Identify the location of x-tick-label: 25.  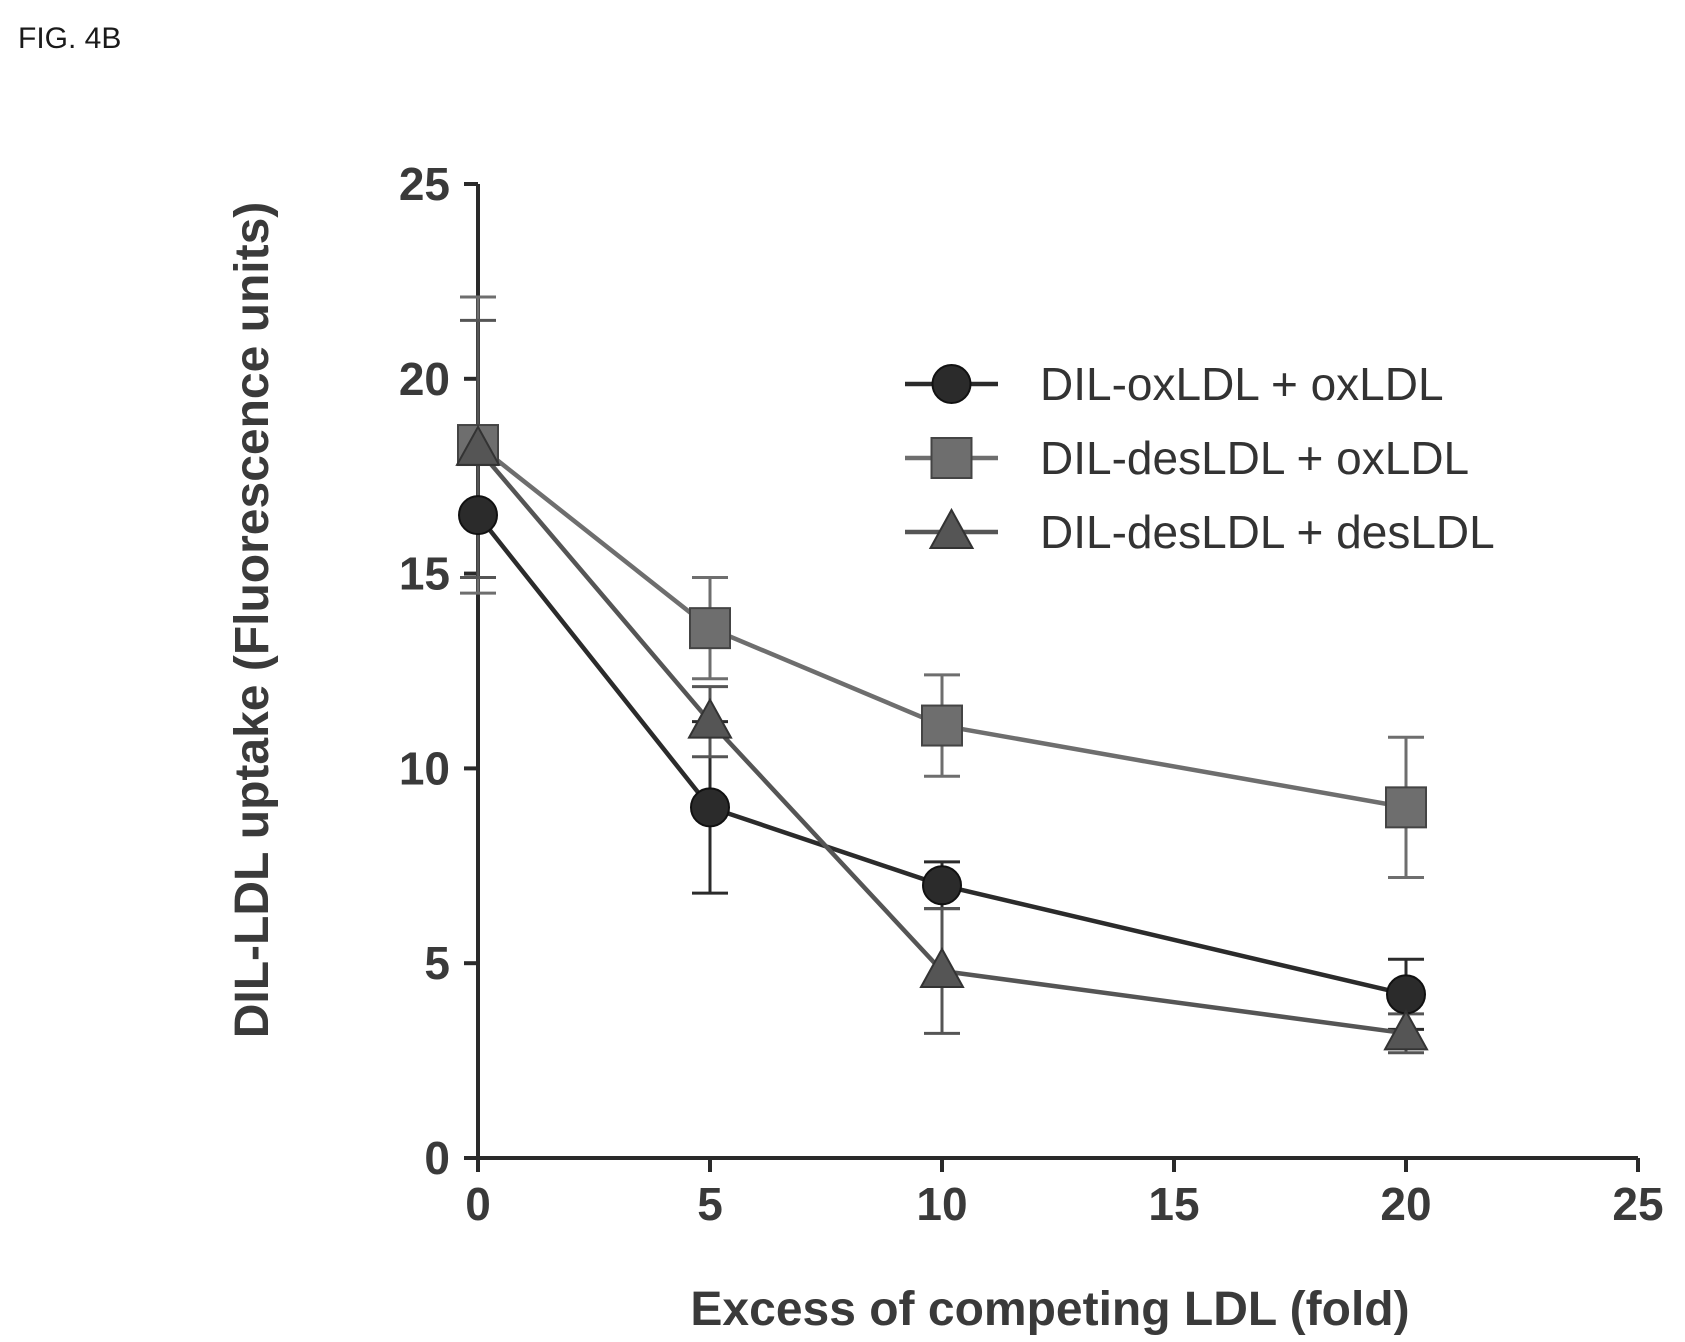
(1637, 1204).